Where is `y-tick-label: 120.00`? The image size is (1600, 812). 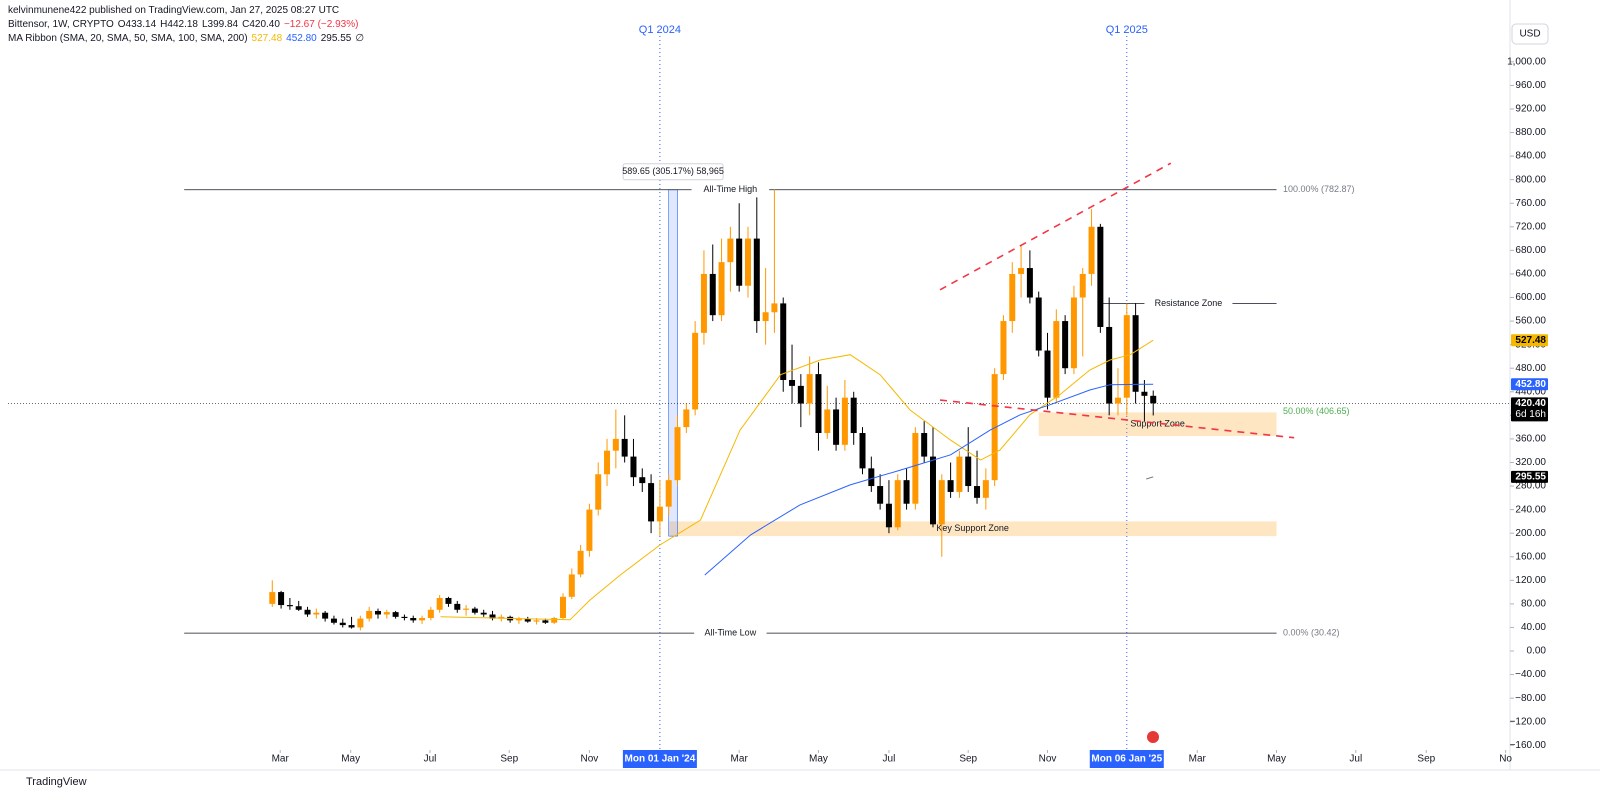
y-tick-label: 120.00 is located at coordinates (1530, 580).